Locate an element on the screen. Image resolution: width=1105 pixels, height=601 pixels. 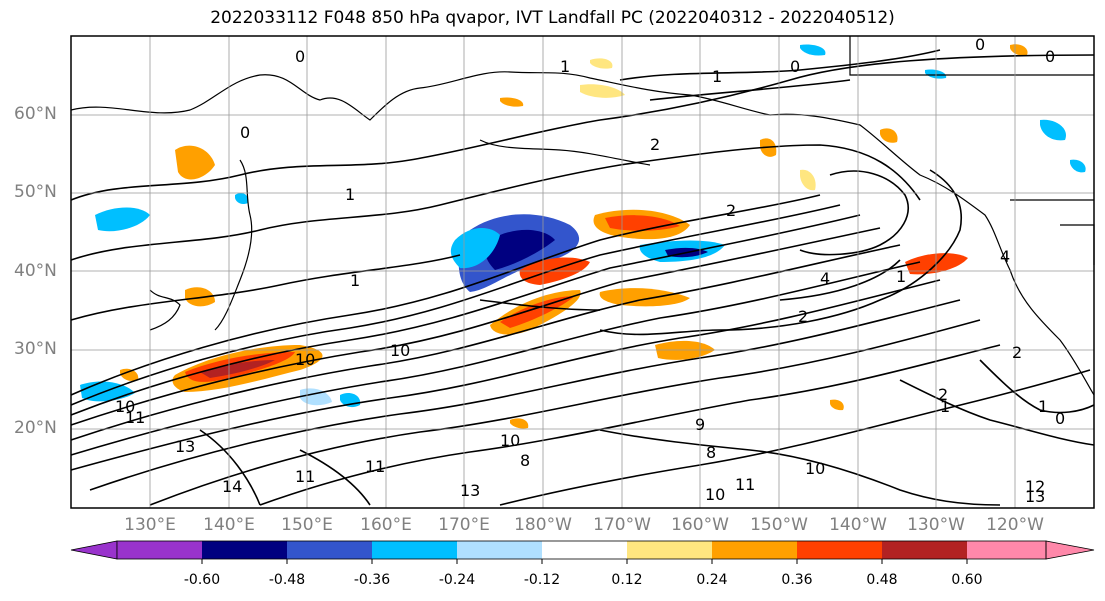
contour-label: 9 is located at coordinates (700, 424).